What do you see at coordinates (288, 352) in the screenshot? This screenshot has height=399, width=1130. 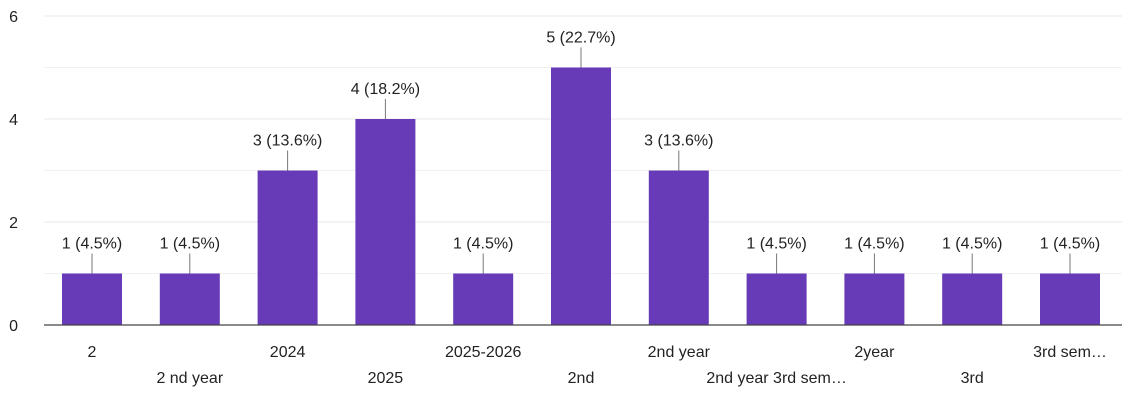 I see `x-tick-label: 2024` at bounding box center [288, 352].